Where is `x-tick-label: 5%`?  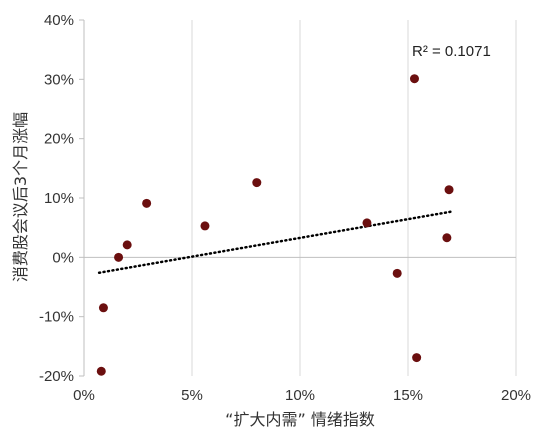
x-tick-label: 5% is located at coordinates (192, 395).